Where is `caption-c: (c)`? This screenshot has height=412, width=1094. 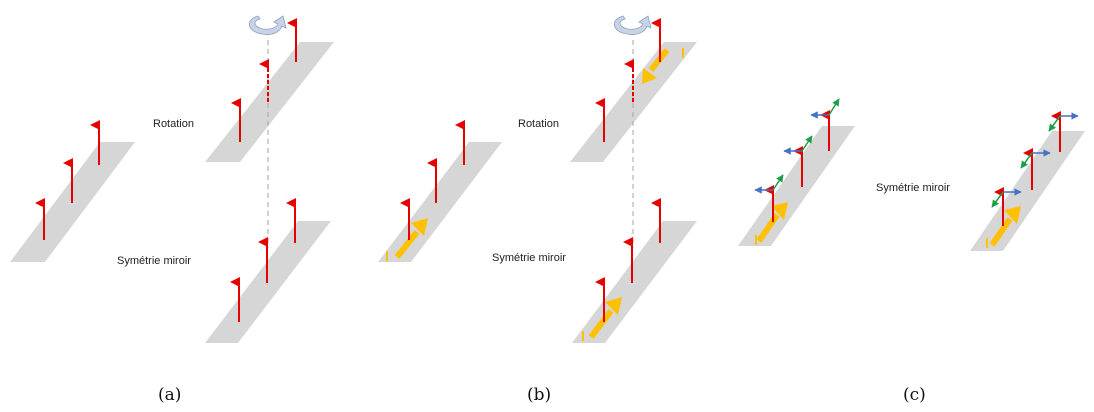
caption-c: (c) is located at coordinates (914, 395).